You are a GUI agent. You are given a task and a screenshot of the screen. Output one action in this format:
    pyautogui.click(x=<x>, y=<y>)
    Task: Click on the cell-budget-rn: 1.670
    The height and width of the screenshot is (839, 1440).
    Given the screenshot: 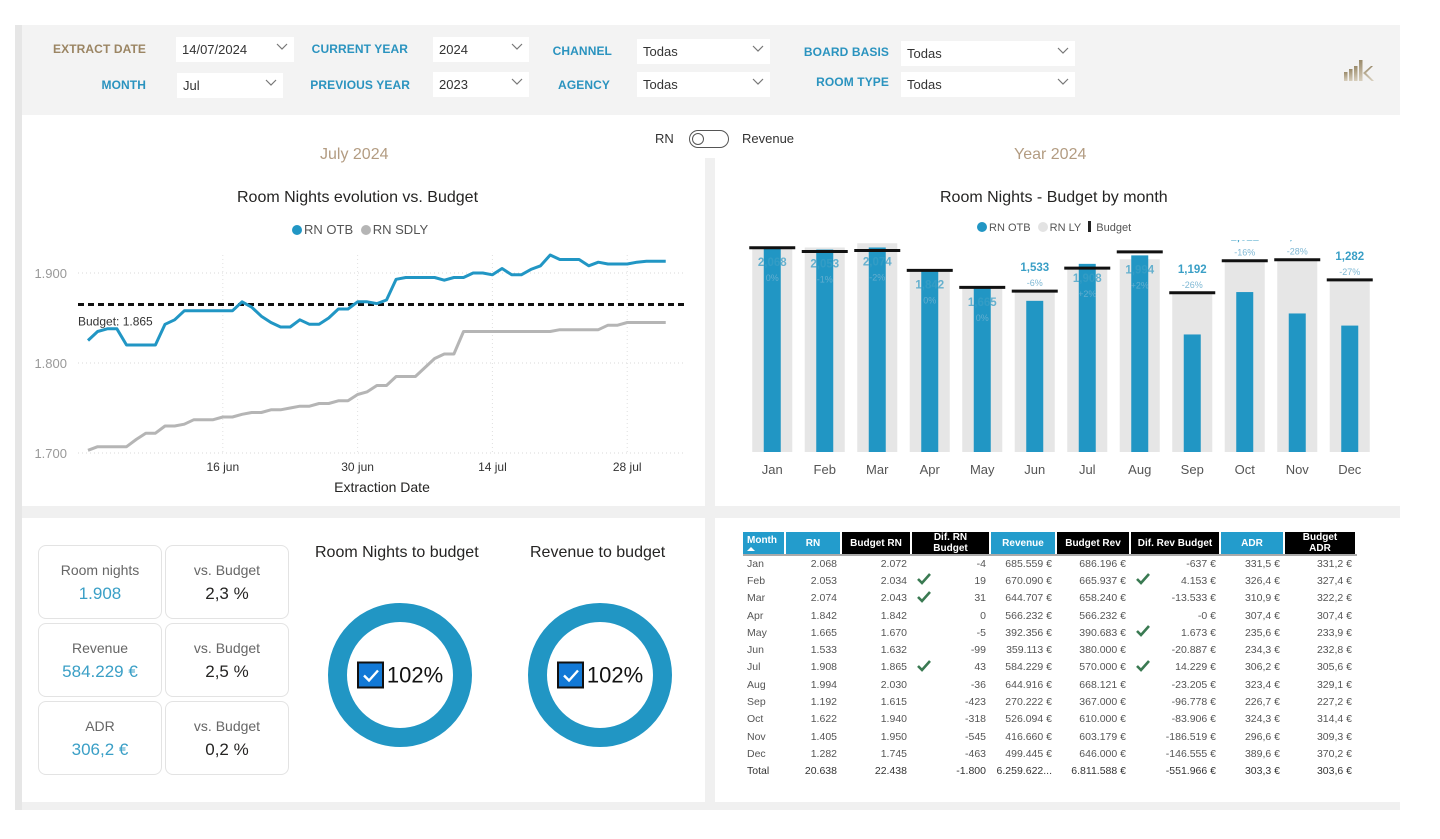 What is the action you would take?
    pyautogui.click(x=893, y=632)
    